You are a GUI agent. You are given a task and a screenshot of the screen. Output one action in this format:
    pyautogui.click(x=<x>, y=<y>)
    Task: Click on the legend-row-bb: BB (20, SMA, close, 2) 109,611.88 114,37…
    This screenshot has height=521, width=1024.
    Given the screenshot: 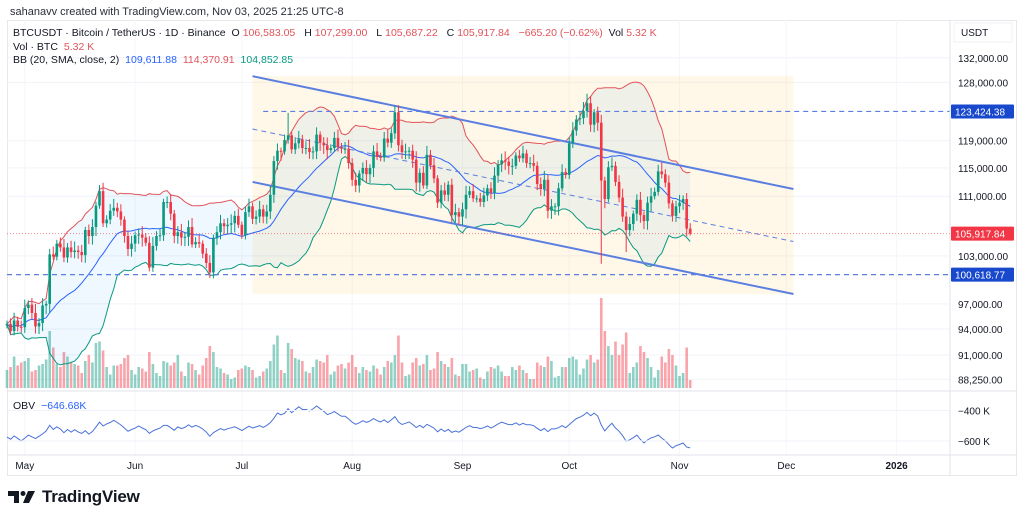 What is the action you would take?
    pyautogui.click(x=154, y=60)
    